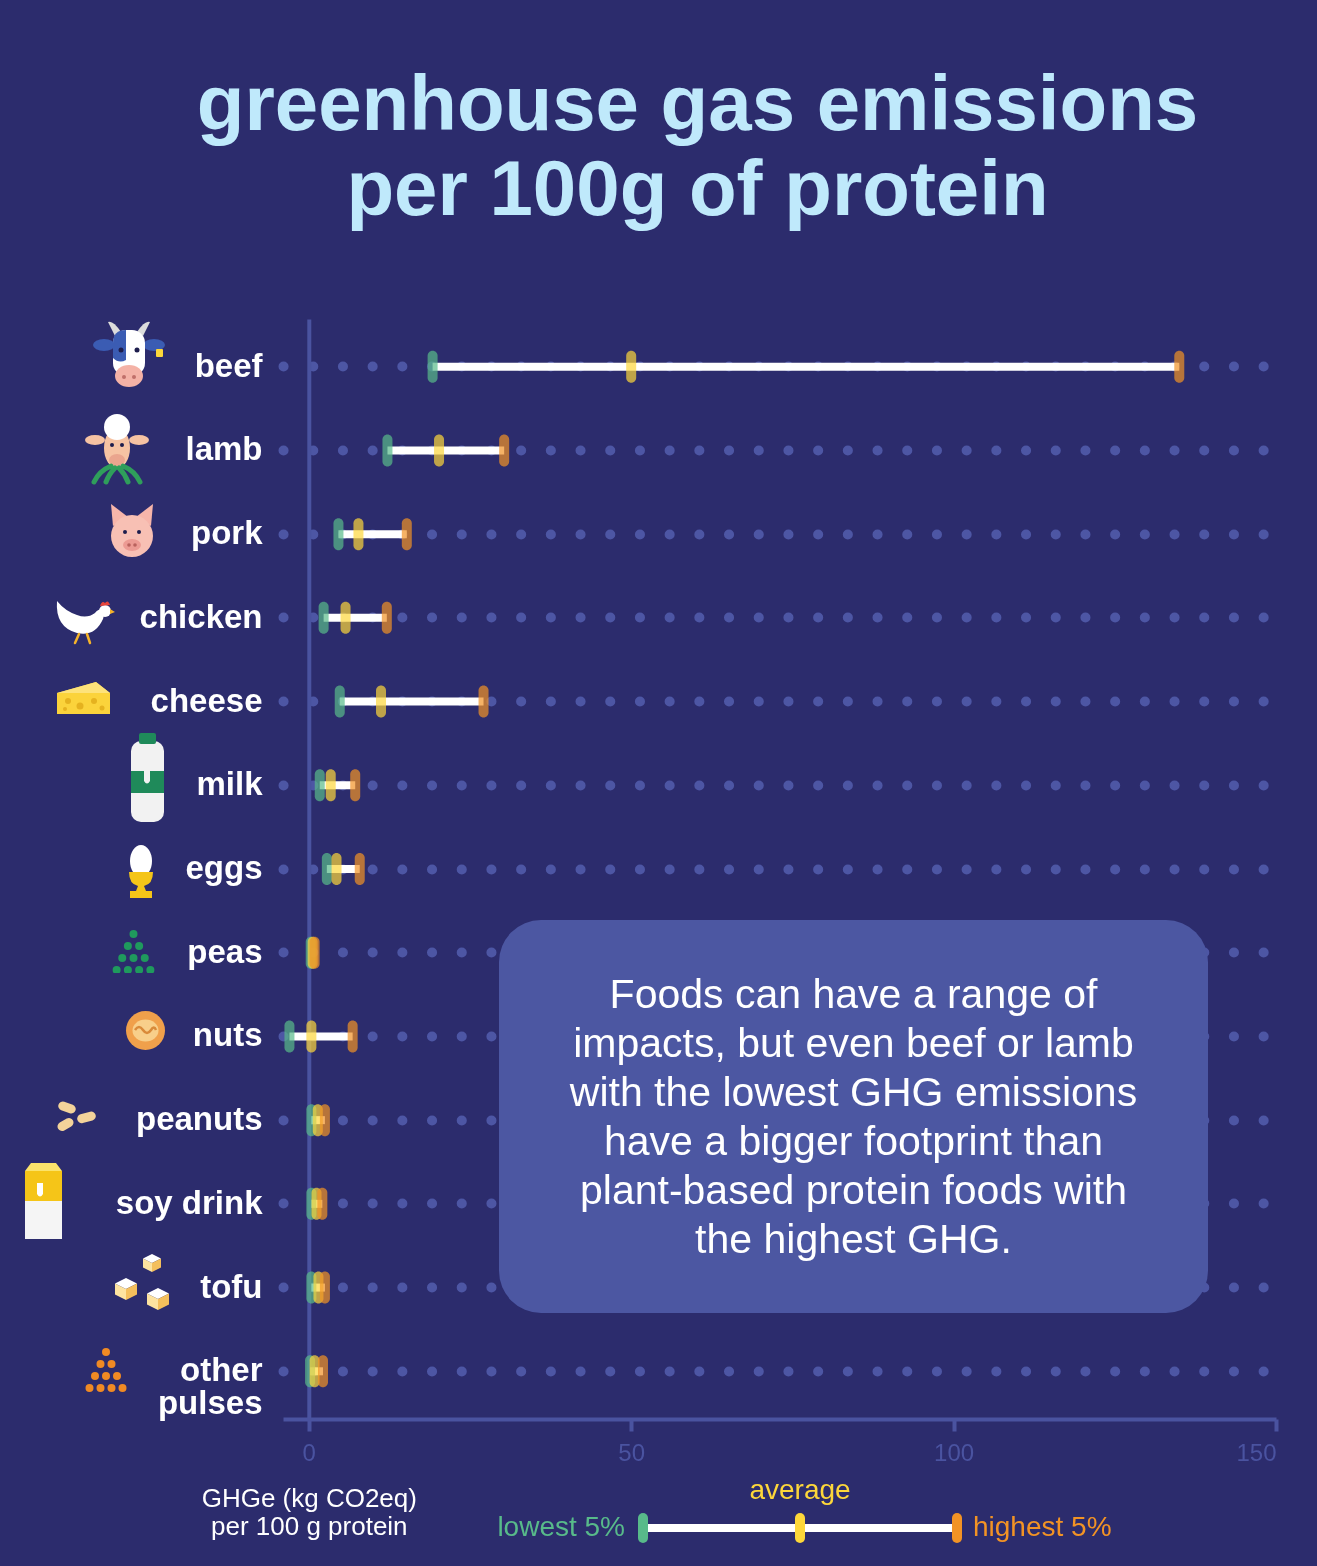 The height and width of the screenshot is (1566, 1317). What do you see at coordinates (231, 1286) in the screenshot?
I see `y-tick-label: tofu` at bounding box center [231, 1286].